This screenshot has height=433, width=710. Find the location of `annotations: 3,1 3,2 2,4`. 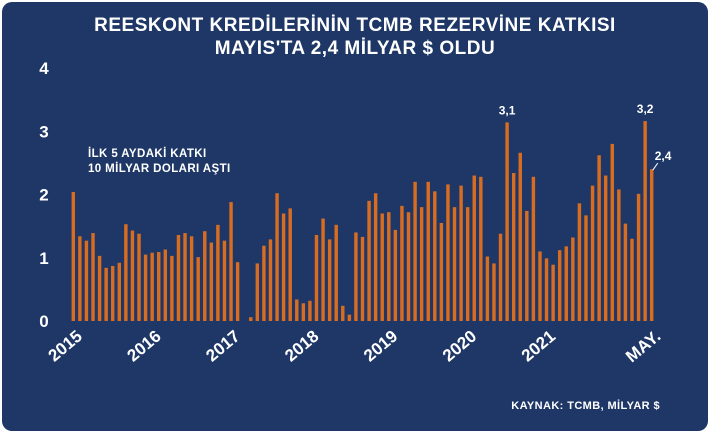

annotations: 3,1 3,2 2,4 is located at coordinates (585, 136).